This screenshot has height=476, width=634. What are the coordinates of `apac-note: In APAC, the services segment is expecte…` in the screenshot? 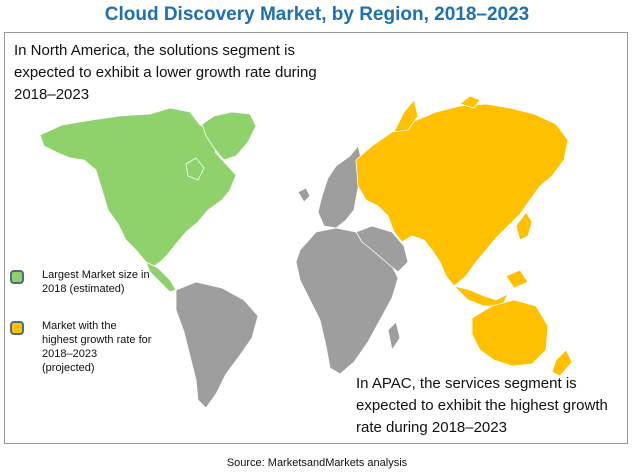 It's located at (482, 405).